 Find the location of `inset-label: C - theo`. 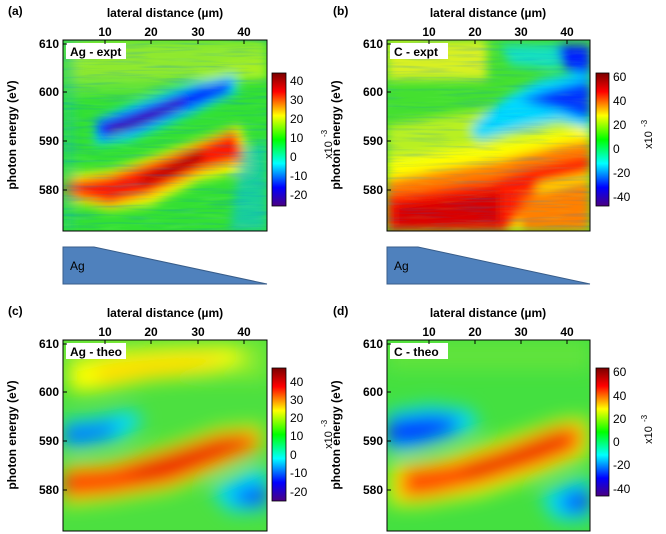

inset-label: C - theo is located at coordinates (416, 352).